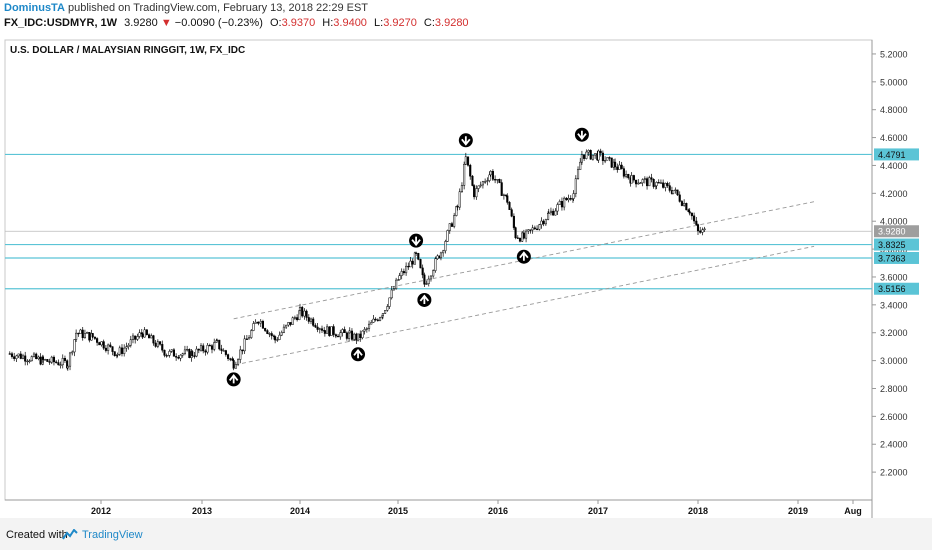 This screenshot has width=932, height=550. I want to click on author-link: DominusTA, so click(34, 8).